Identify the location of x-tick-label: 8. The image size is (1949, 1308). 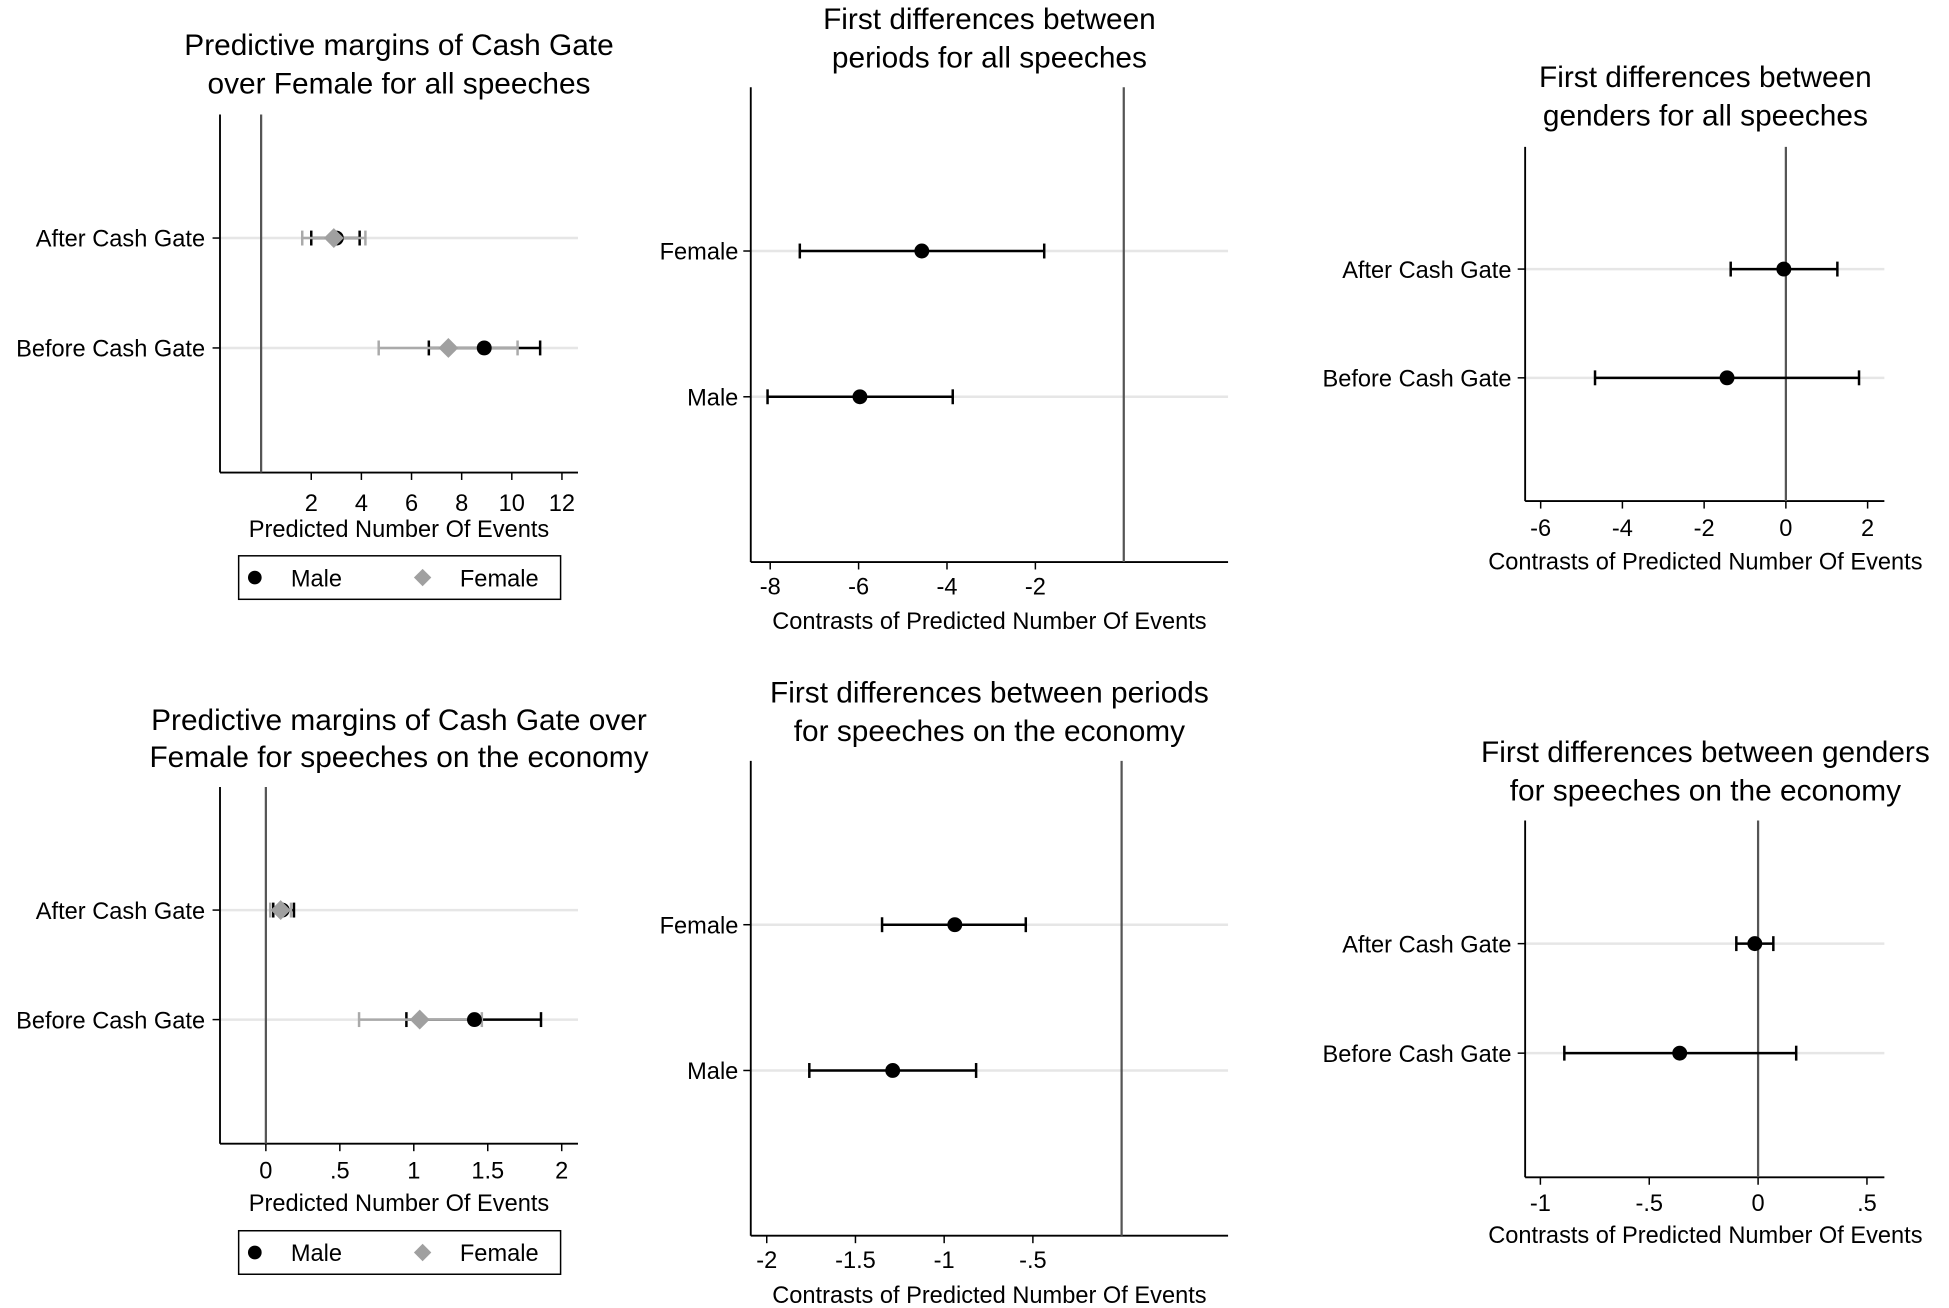
(461, 504).